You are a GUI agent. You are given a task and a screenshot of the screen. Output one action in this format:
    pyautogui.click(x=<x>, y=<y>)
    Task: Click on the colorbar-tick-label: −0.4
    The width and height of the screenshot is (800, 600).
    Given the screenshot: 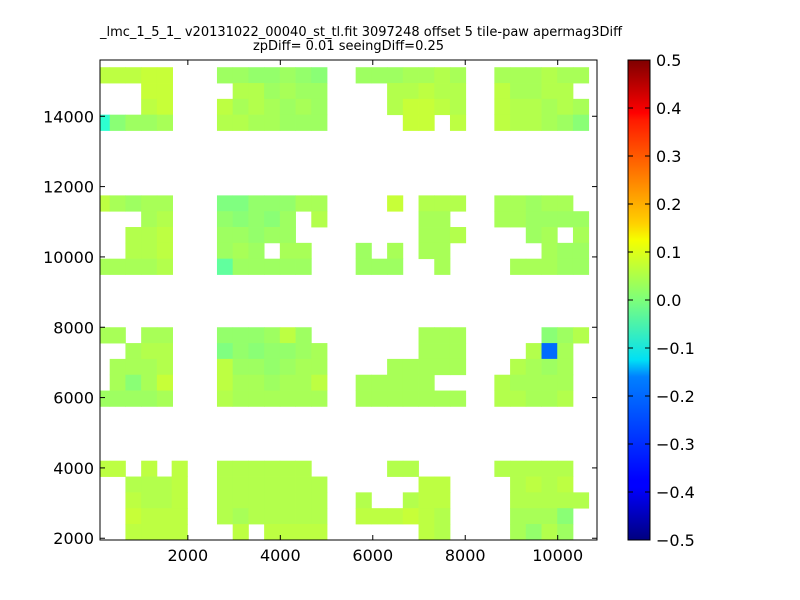 What is the action you would take?
    pyautogui.click(x=675, y=492)
    